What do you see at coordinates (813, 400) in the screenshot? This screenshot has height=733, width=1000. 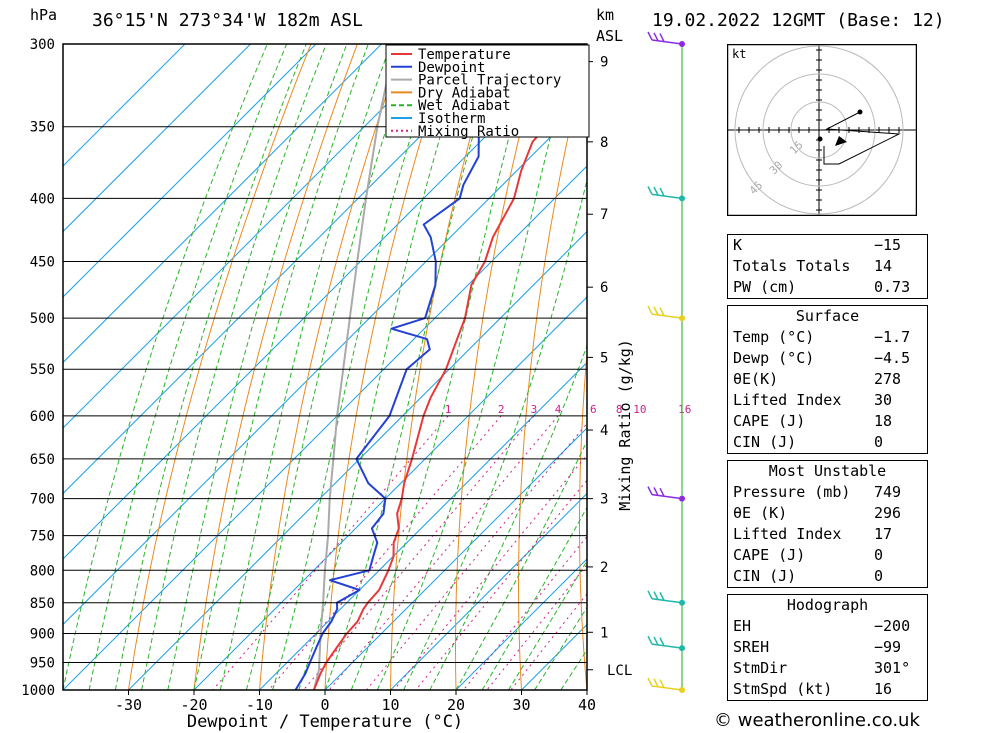 I see `surface-row-li: Lifted Index 30` at bounding box center [813, 400].